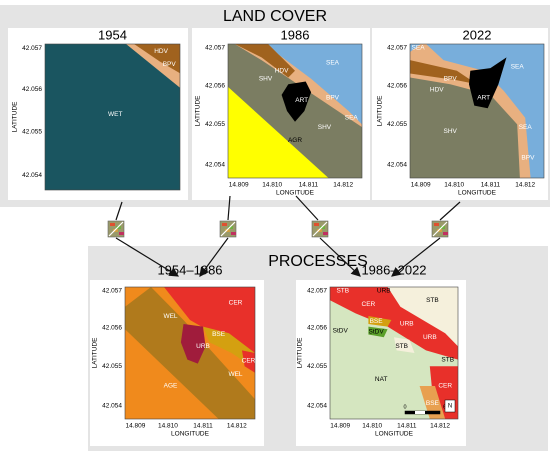 This screenshot has height=456, width=550. I want to click on scale-label: 0, so click(404, 407).